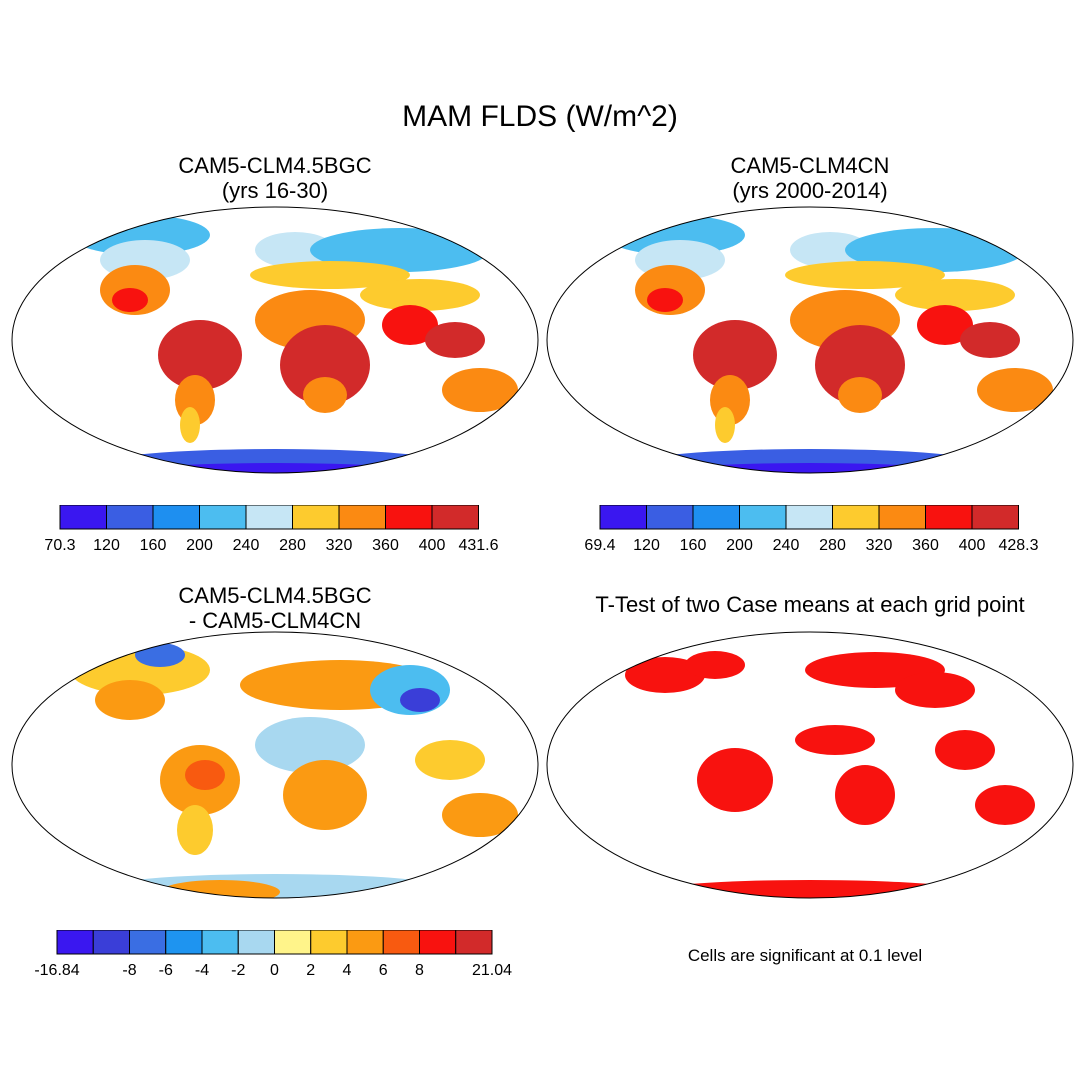 The image size is (1080, 1080). Describe the element at coordinates (478, 545) in the screenshot. I see `colorbar-1-label: 431.6` at that location.